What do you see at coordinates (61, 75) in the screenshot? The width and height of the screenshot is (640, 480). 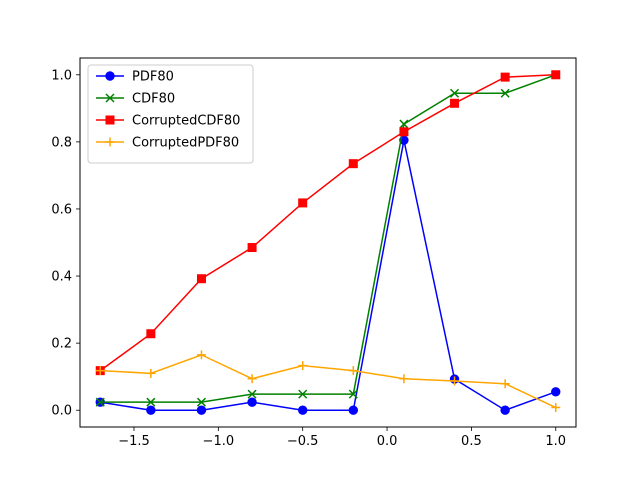 I see `y-tick-label: 1.0` at bounding box center [61, 75].